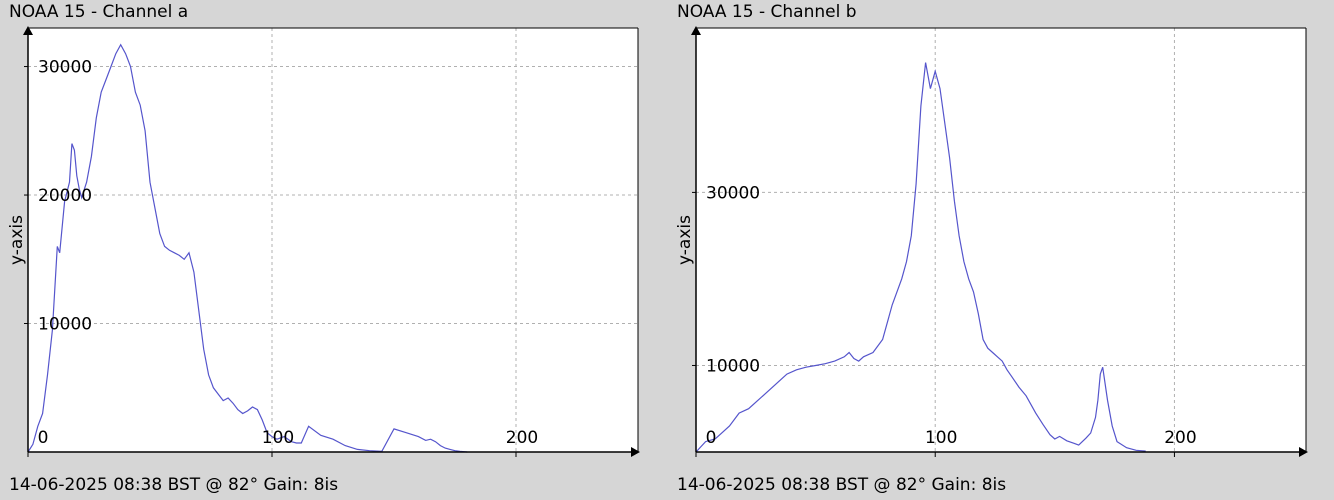  What do you see at coordinates (65, 196) in the screenshot?
I see `y-tick-label: 20000` at bounding box center [65, 196].